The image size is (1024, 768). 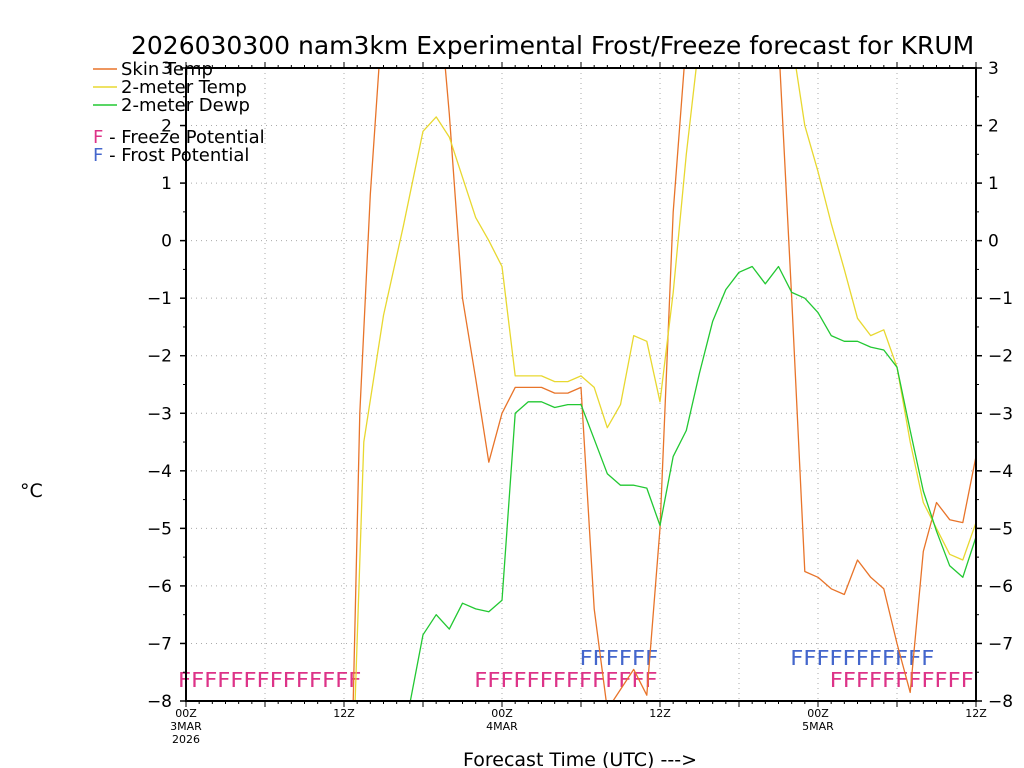 What do you see at coordinates (185, 105) in the screenshot?
I see `legend-label: 2-meter Dewp` at bounding box center [185, 105].